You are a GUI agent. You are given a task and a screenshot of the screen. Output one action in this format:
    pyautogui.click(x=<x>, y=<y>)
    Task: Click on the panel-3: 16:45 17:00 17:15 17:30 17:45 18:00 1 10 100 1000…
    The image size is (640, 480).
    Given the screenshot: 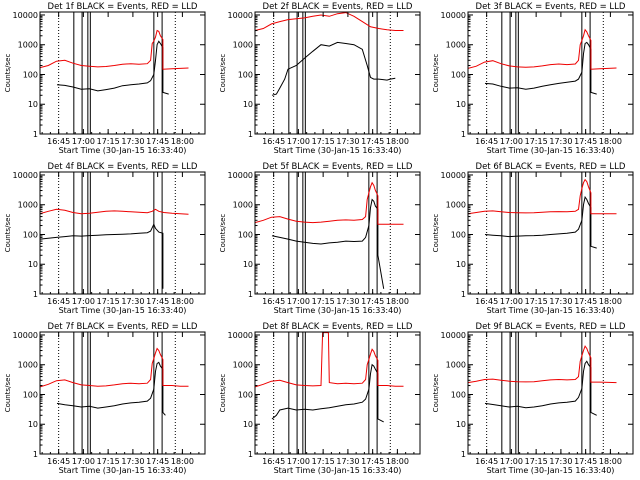 What is the action you would take?
    pyautogui.click(x=533, y=78)
    